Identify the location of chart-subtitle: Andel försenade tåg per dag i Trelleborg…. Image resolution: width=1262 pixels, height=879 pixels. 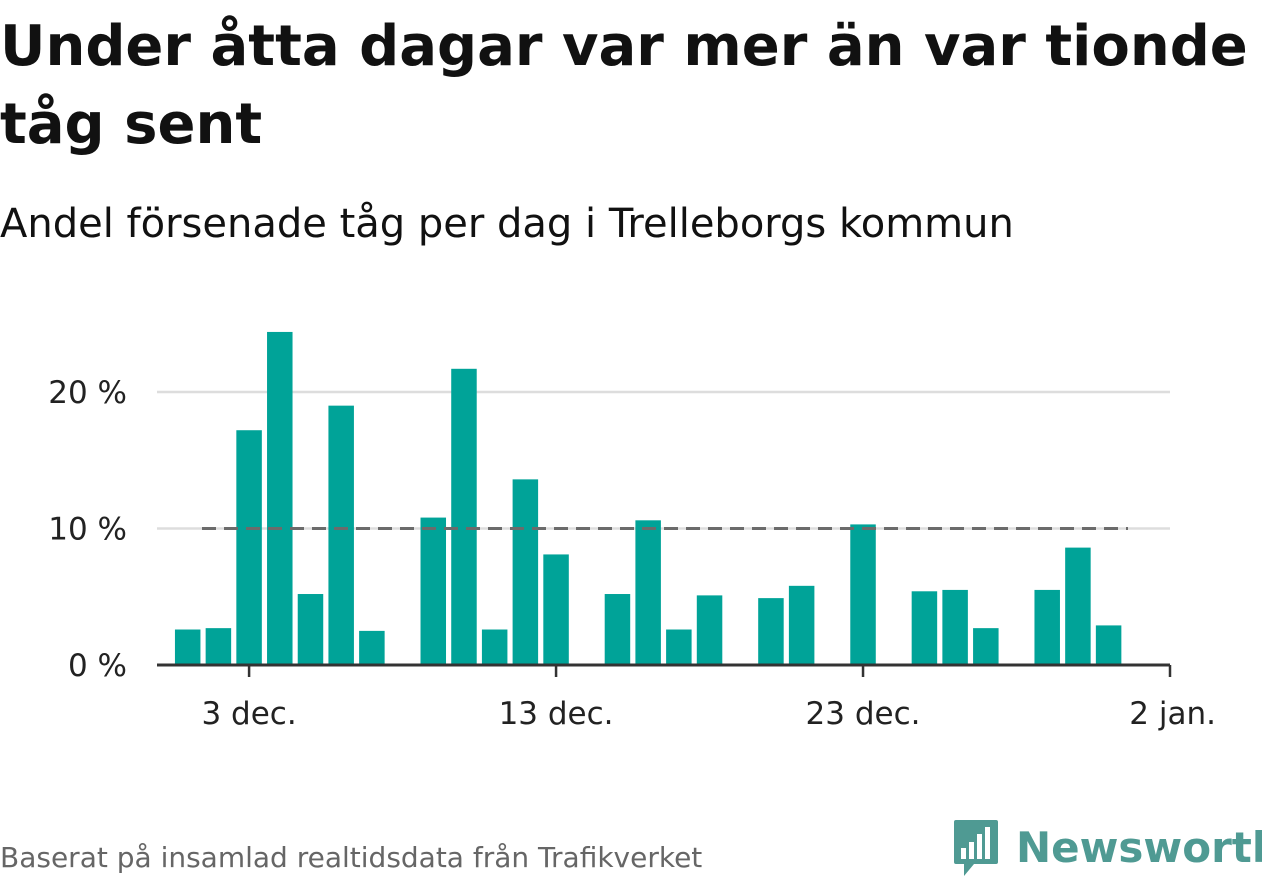
(507, 224).